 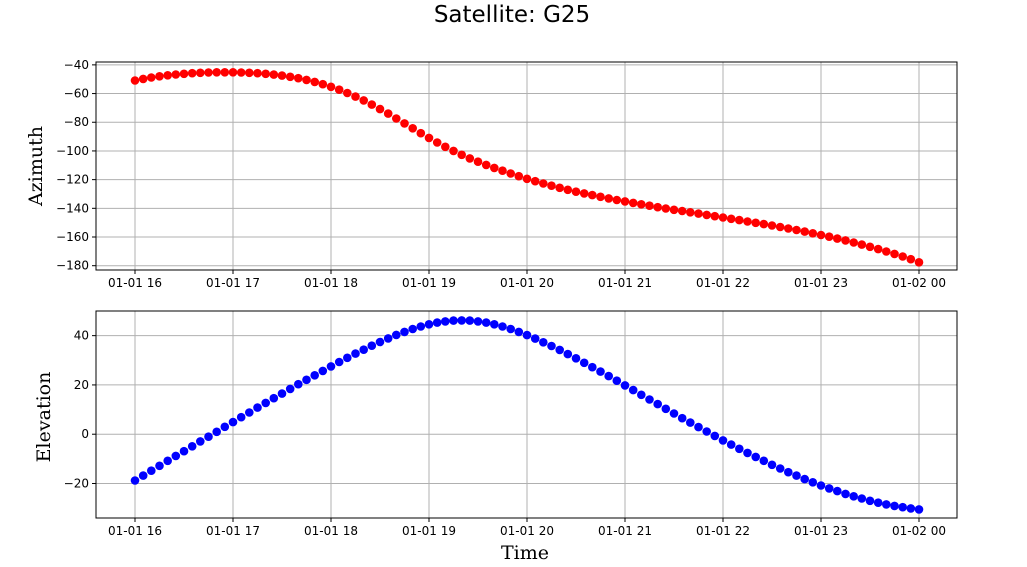 I want to click on azimuth-ytick-label: −140, so click(x=72, y=208).